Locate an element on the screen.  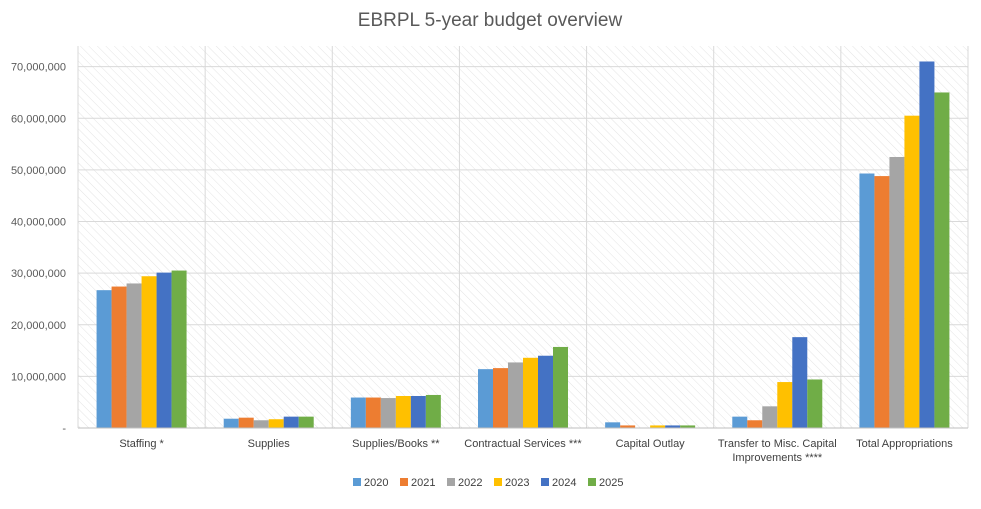
legend-swatch-2020 is located at coordinates (357, 482).